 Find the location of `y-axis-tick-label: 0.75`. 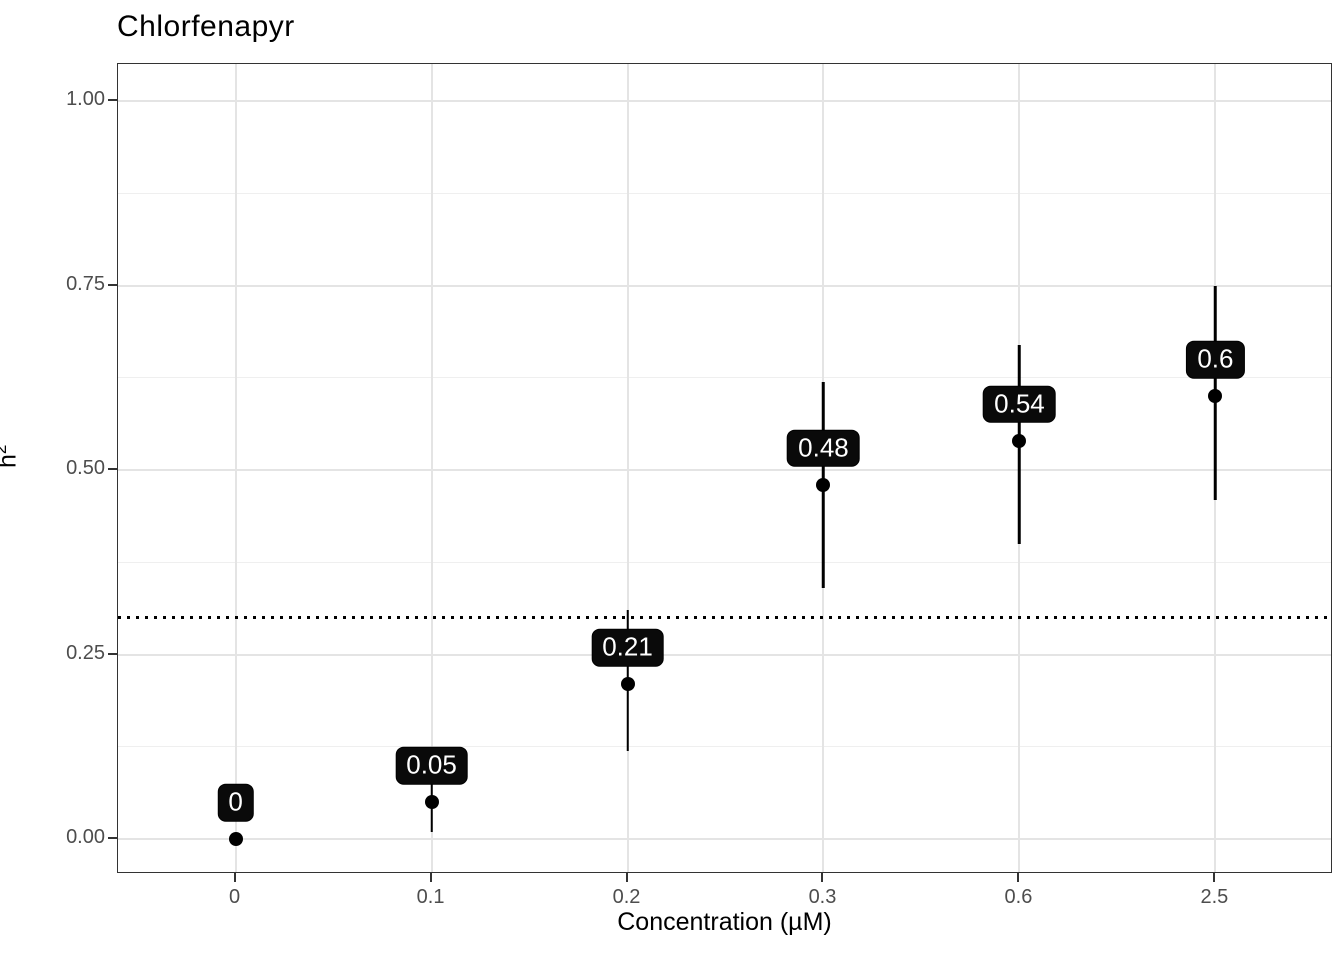

y-axis-tick-label: 0.75 is located at coordinates (85, 283).